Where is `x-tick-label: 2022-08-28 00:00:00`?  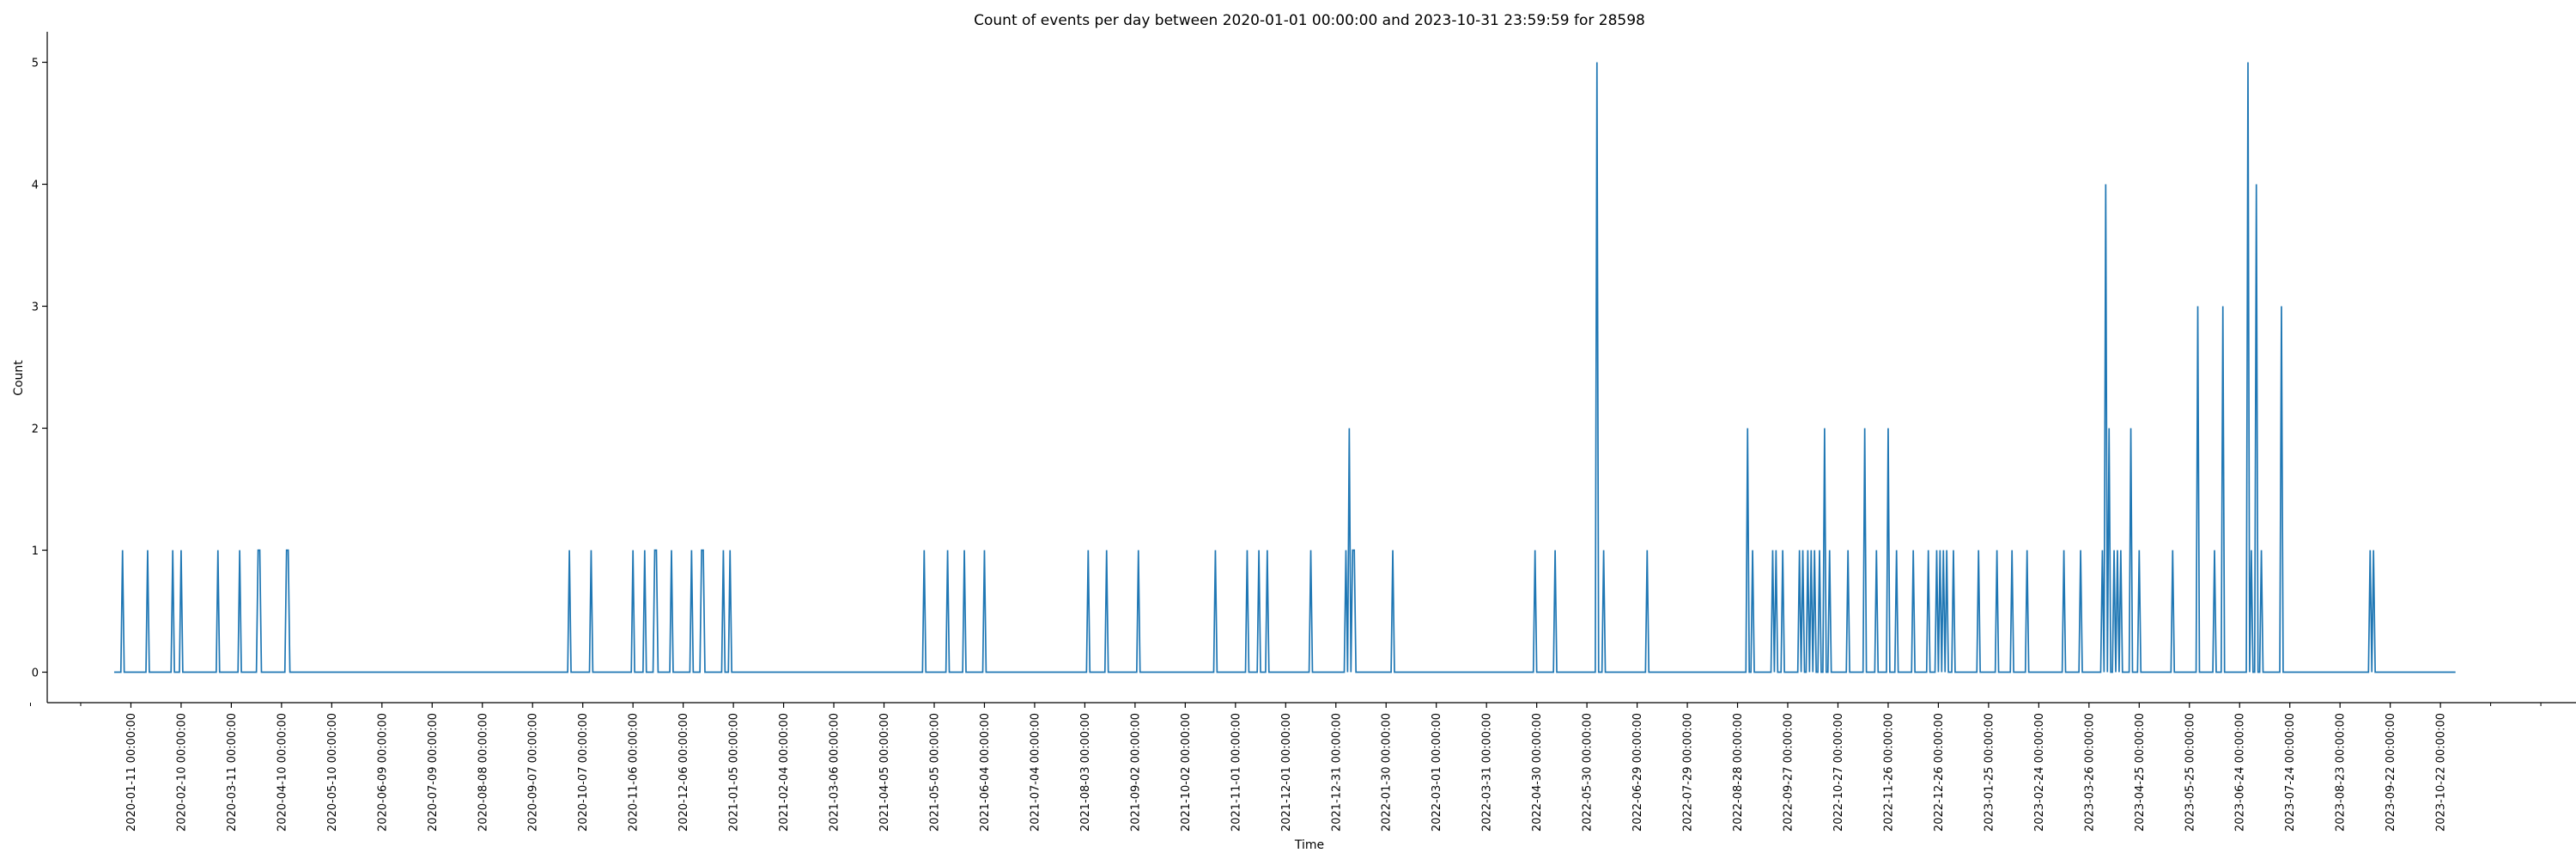
x-tick-label: 2022-08-28 00:00:00 is located at coordinates (1738, 773).